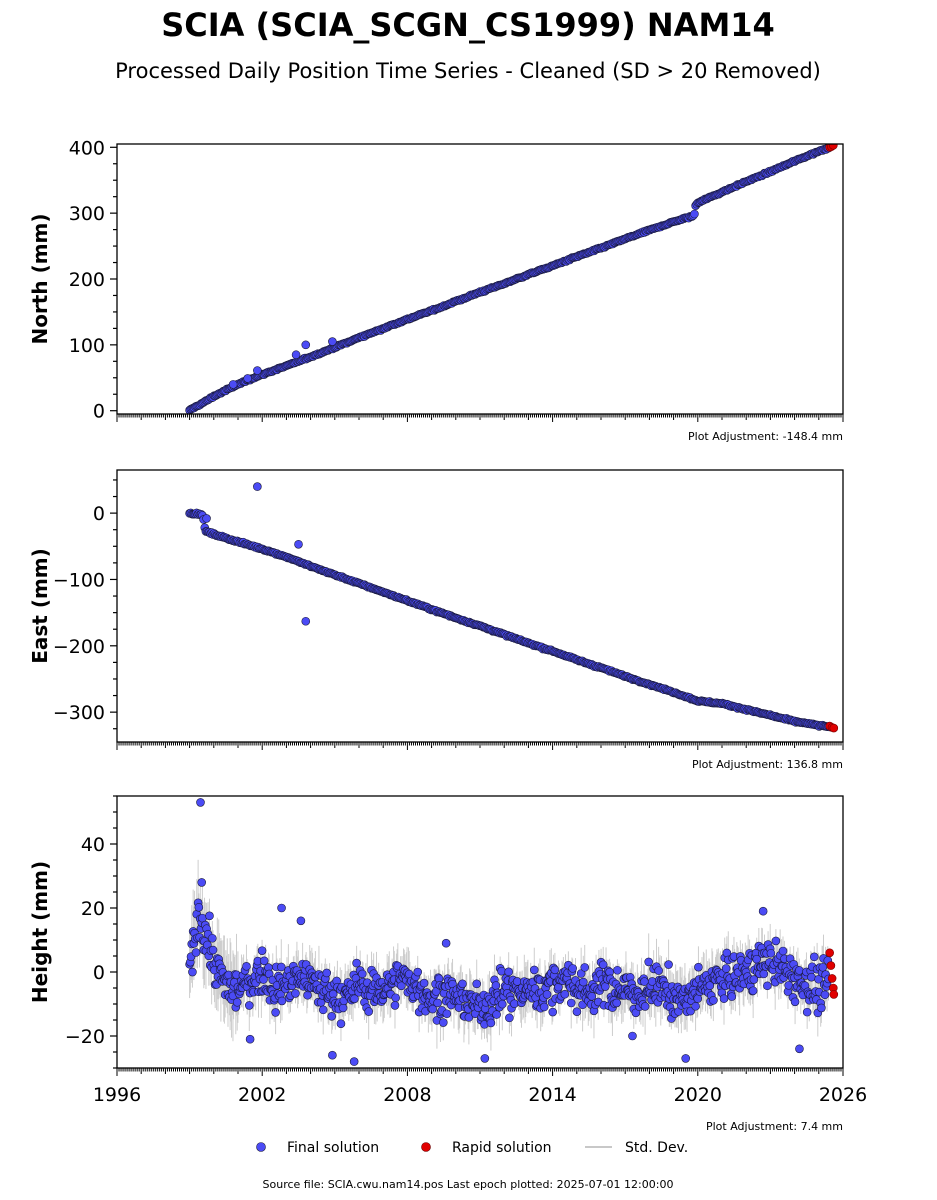  What do you see at coordinates (510, 619) in the screenshot?
I see `std-dev-series` at bounding box center [510, 619].